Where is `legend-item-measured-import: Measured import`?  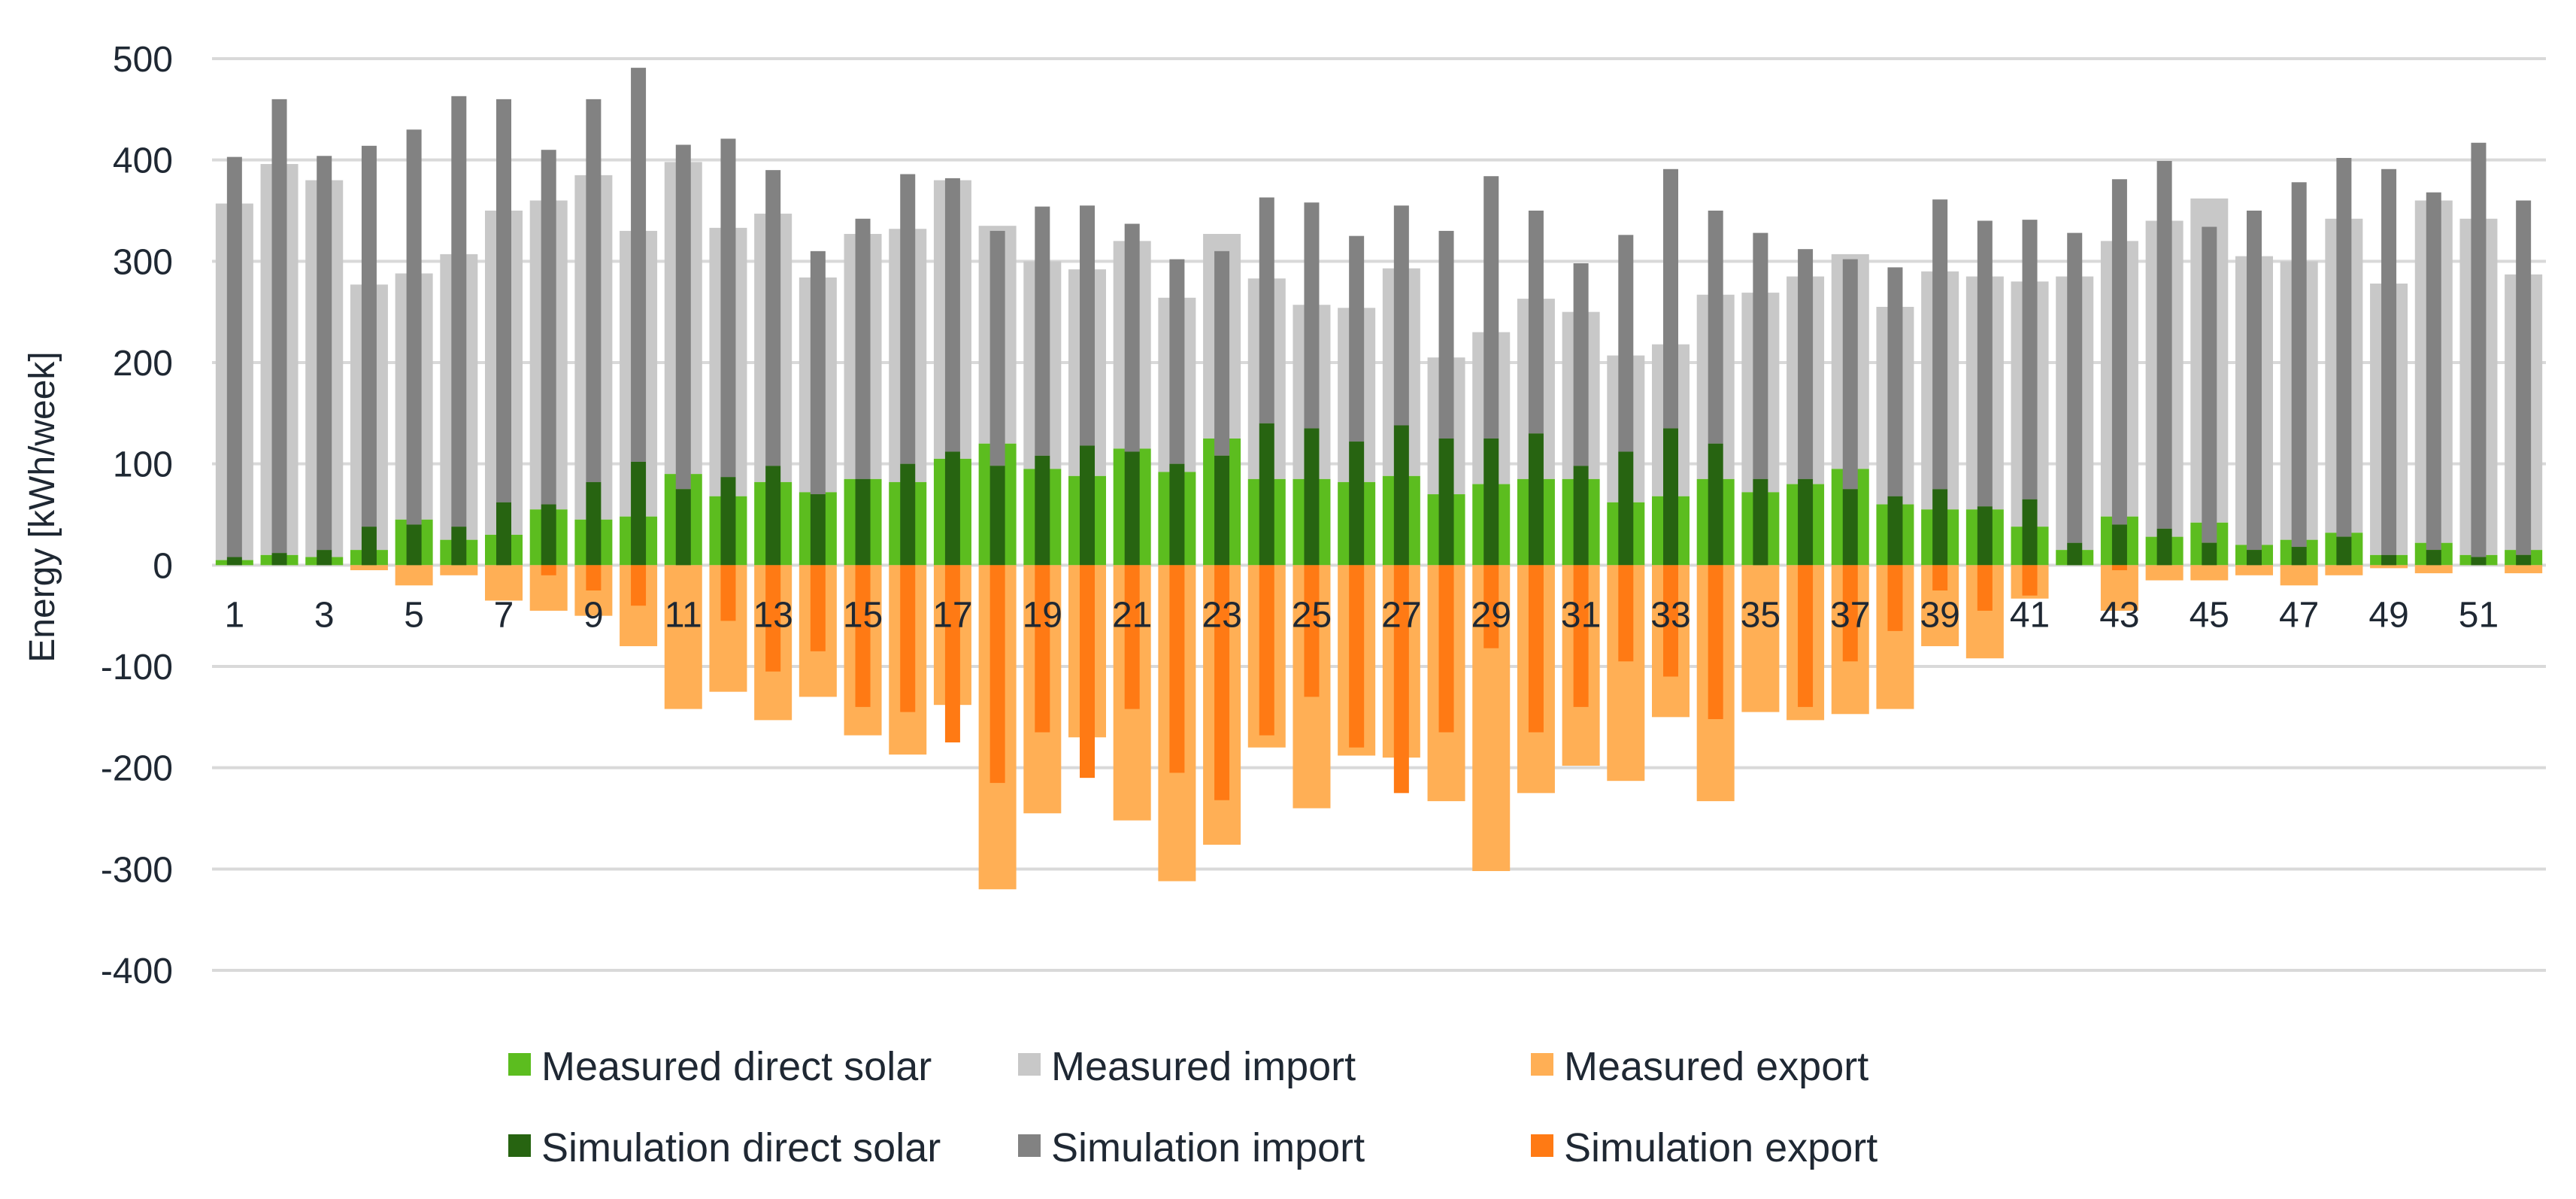 legend-item-measured-import: Measured import is located at coordinates (1187, 1066).